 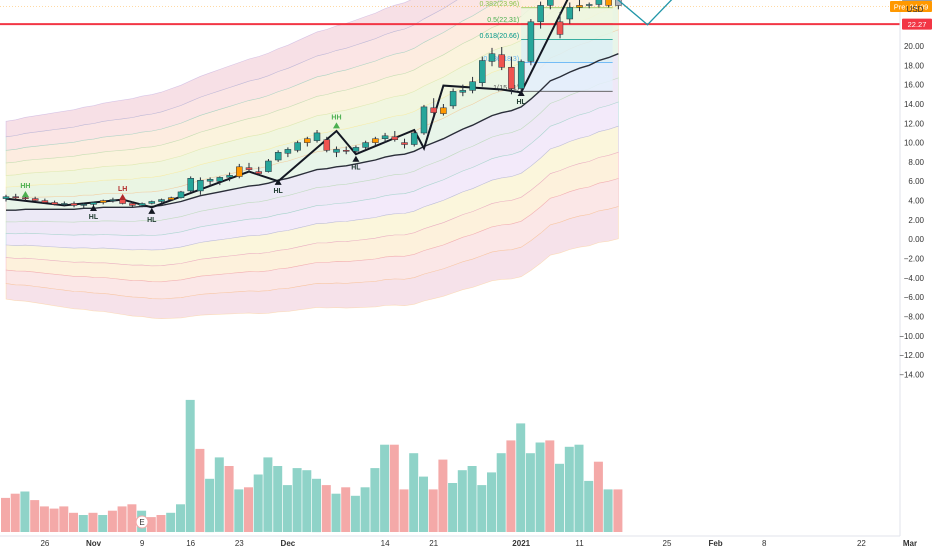 I want to click on earnings-badge-label: E, so click(x=141, y=522).